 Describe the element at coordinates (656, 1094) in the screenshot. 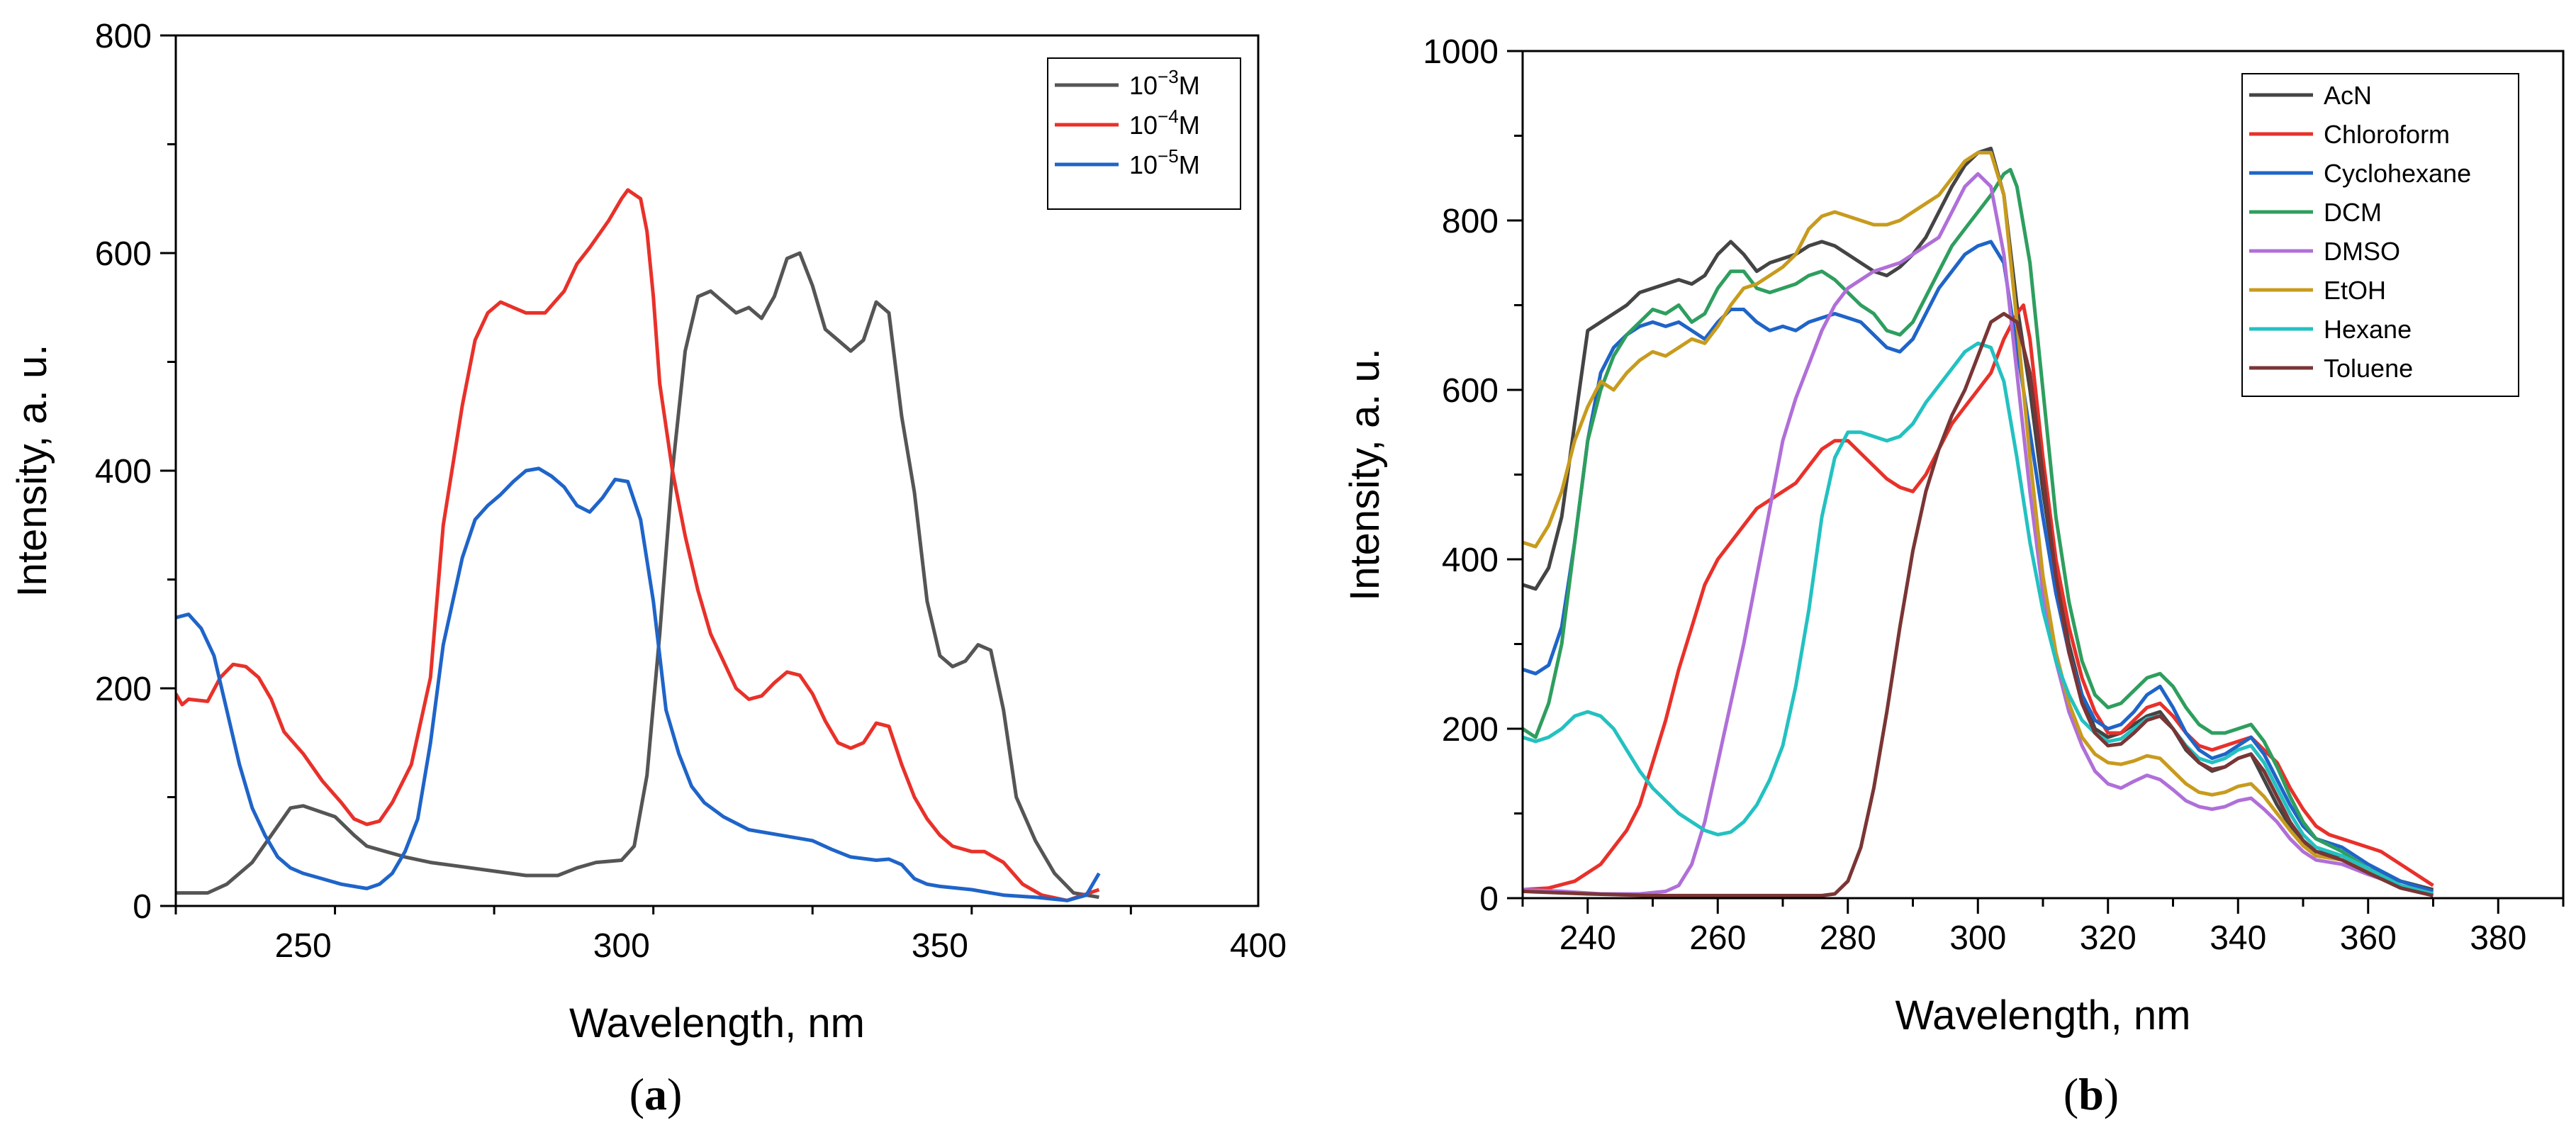

I see `panel-label: (a)` at that location.